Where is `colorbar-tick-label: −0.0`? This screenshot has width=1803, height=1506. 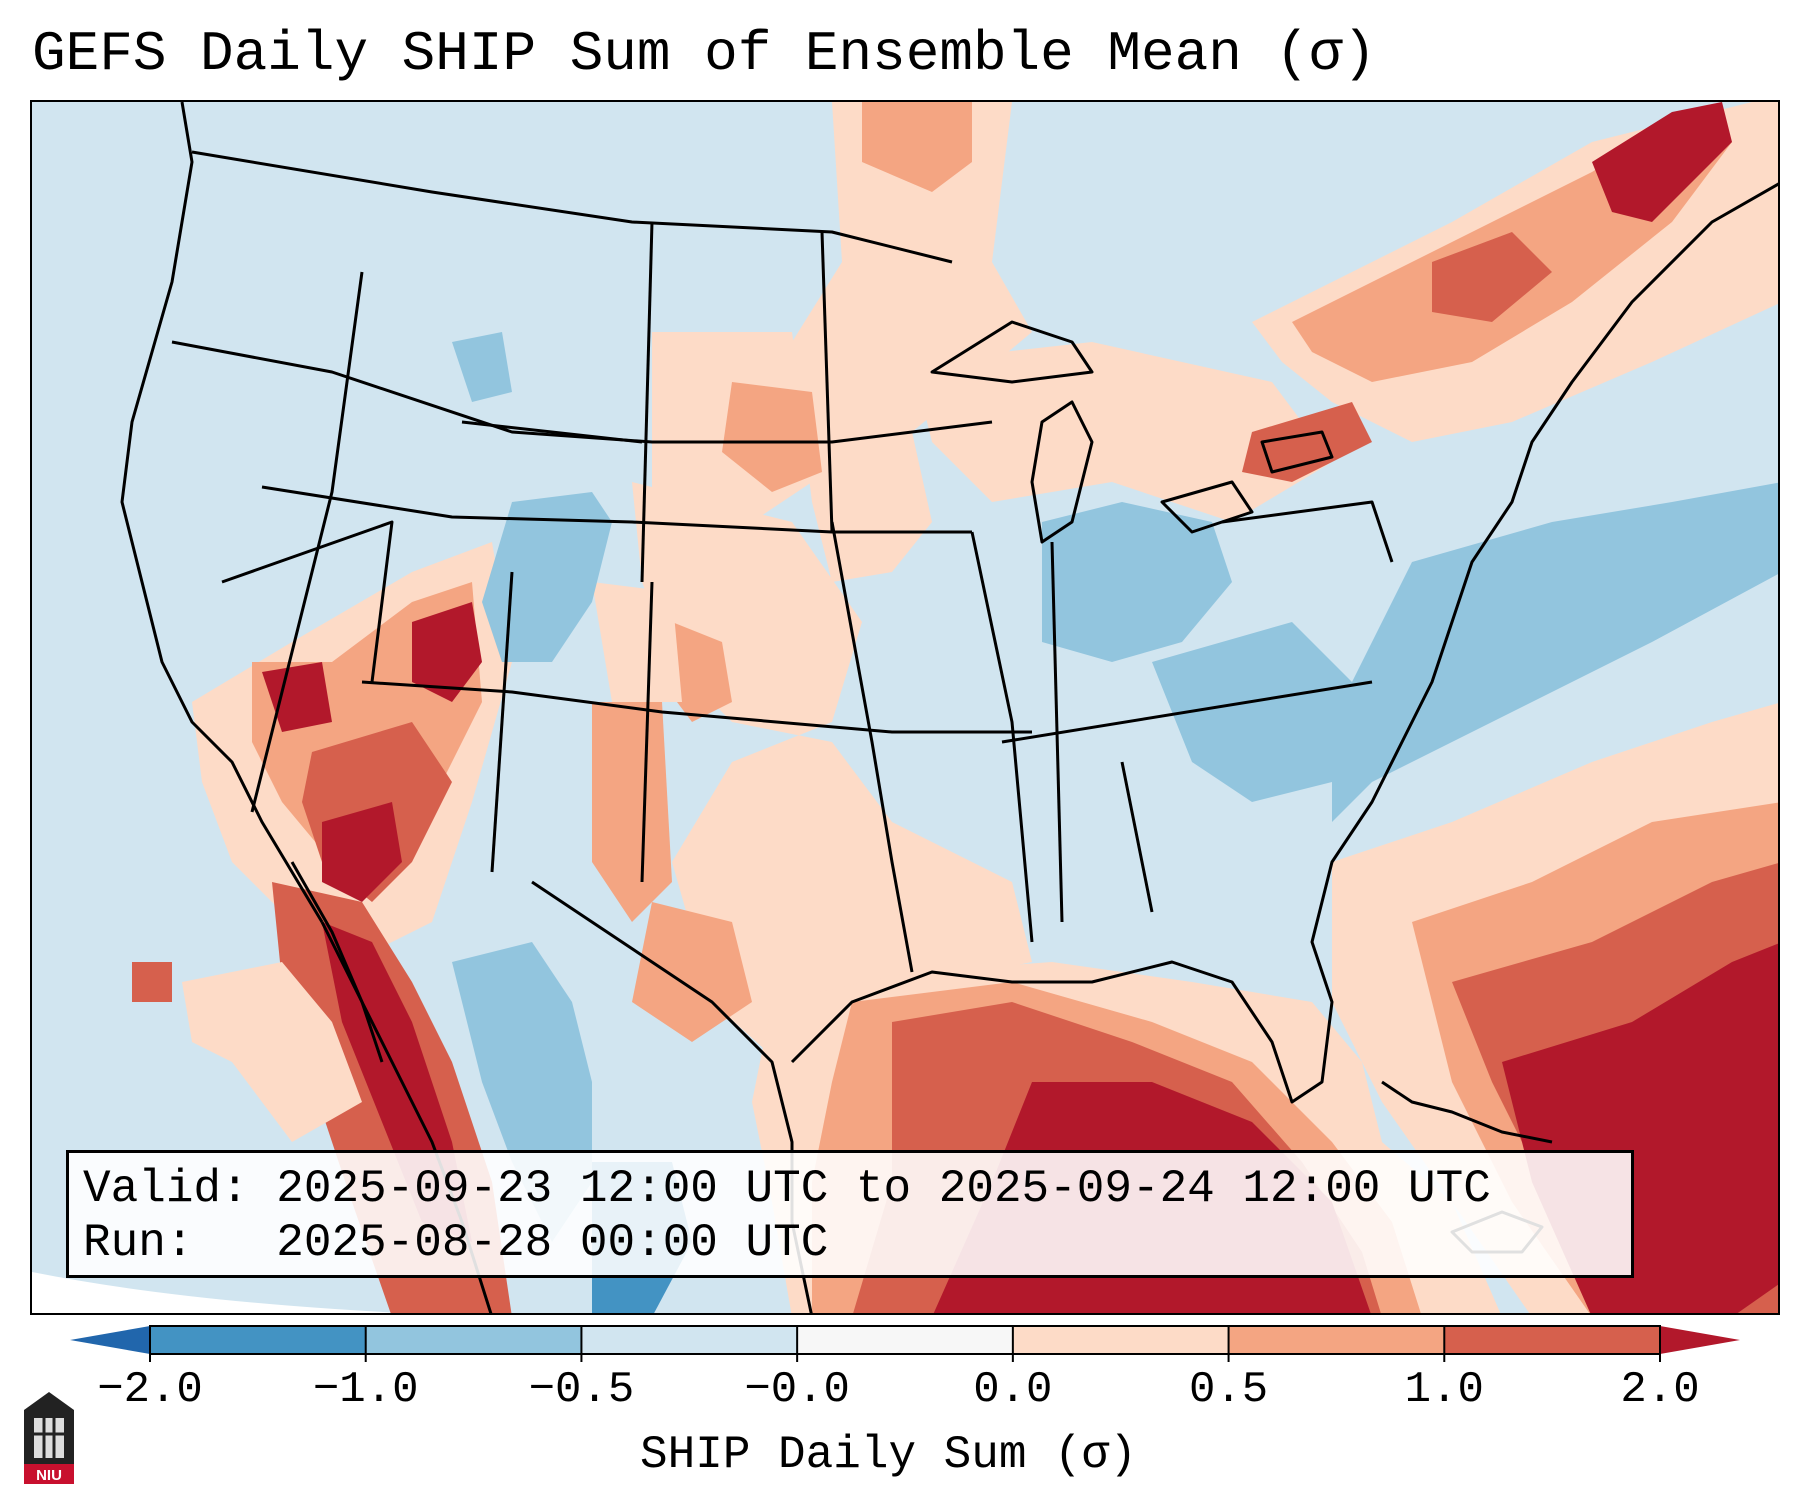
colorbar-tick-label: −0.0 is located at coordinates (797, 1390).